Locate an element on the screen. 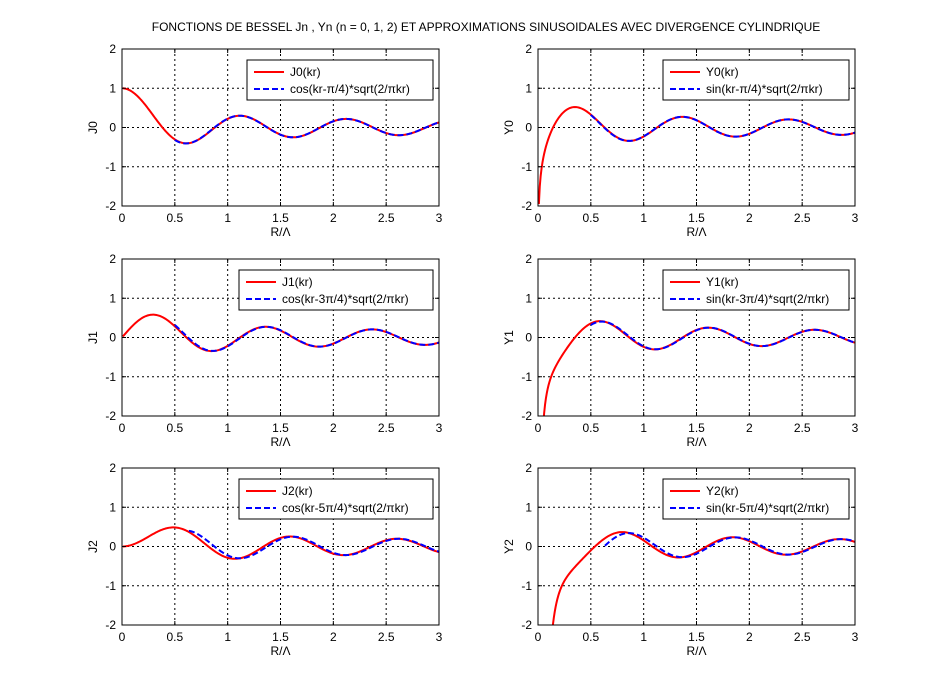  legend: Y0(kr) sin(kr-π/4)*sqrt(2/πkr) is located at coordinates (756, 80).